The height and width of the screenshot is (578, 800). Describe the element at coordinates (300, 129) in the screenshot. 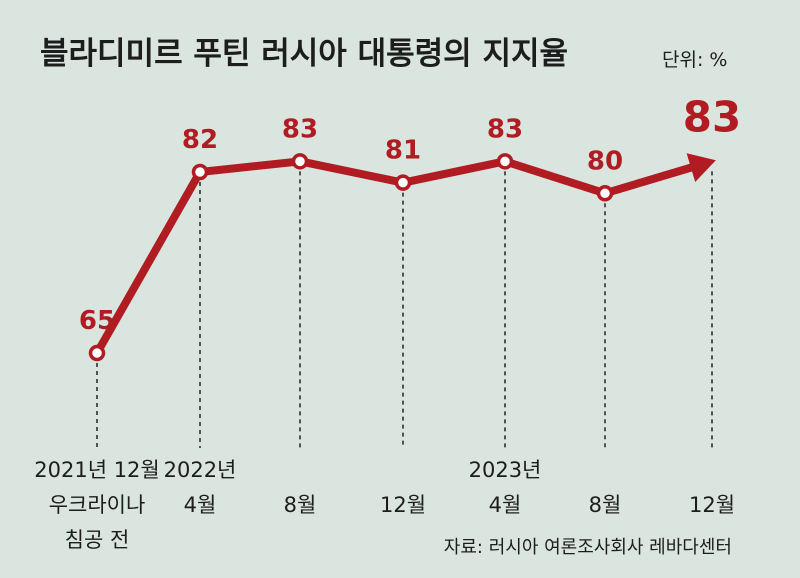

I see `value-label-2: 83` at that location.